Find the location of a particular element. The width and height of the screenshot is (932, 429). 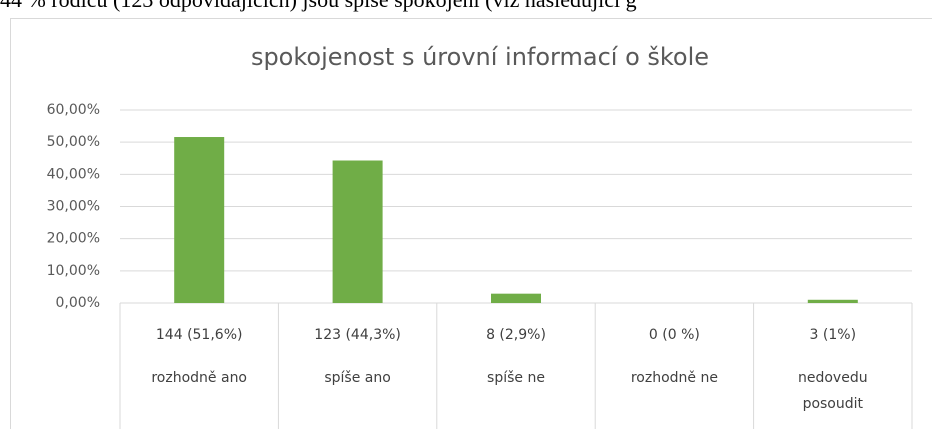

y-tick-label: 50,00% is located at coordinates (73, 142).